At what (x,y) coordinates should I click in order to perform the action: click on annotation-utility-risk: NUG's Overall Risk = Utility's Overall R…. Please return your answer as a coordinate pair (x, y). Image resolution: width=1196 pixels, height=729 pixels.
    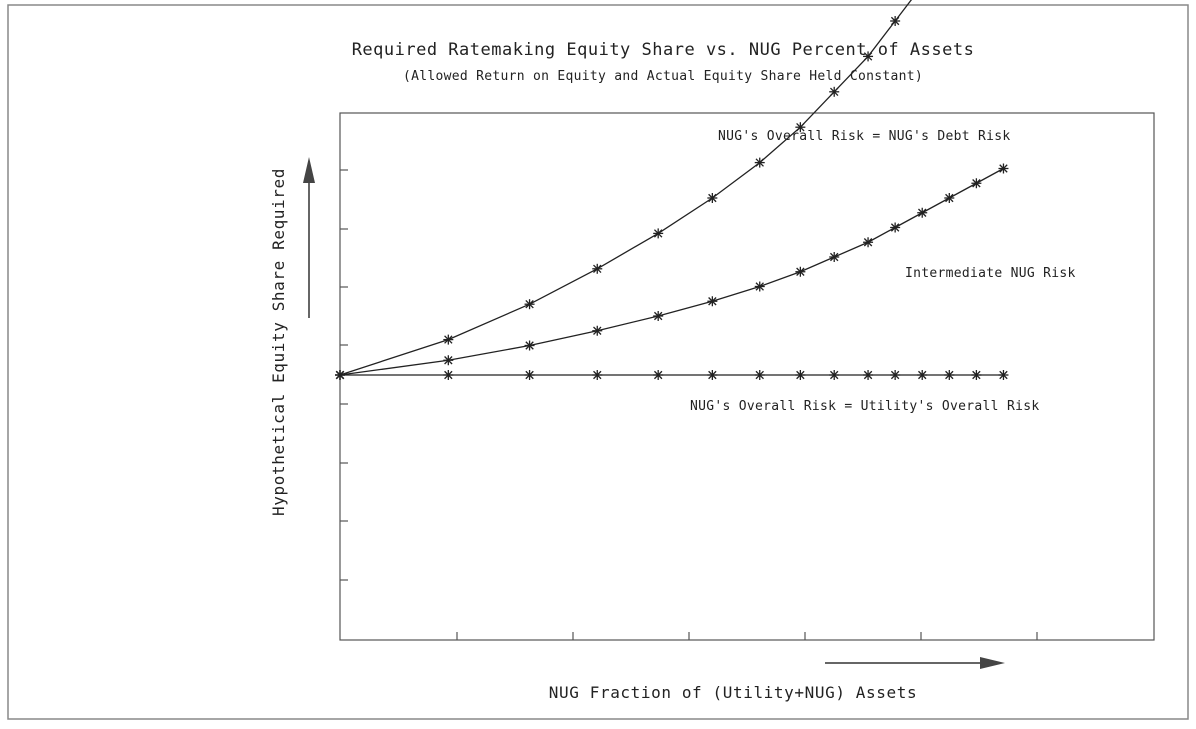
    Looking at the image, I should click on (864, 406).